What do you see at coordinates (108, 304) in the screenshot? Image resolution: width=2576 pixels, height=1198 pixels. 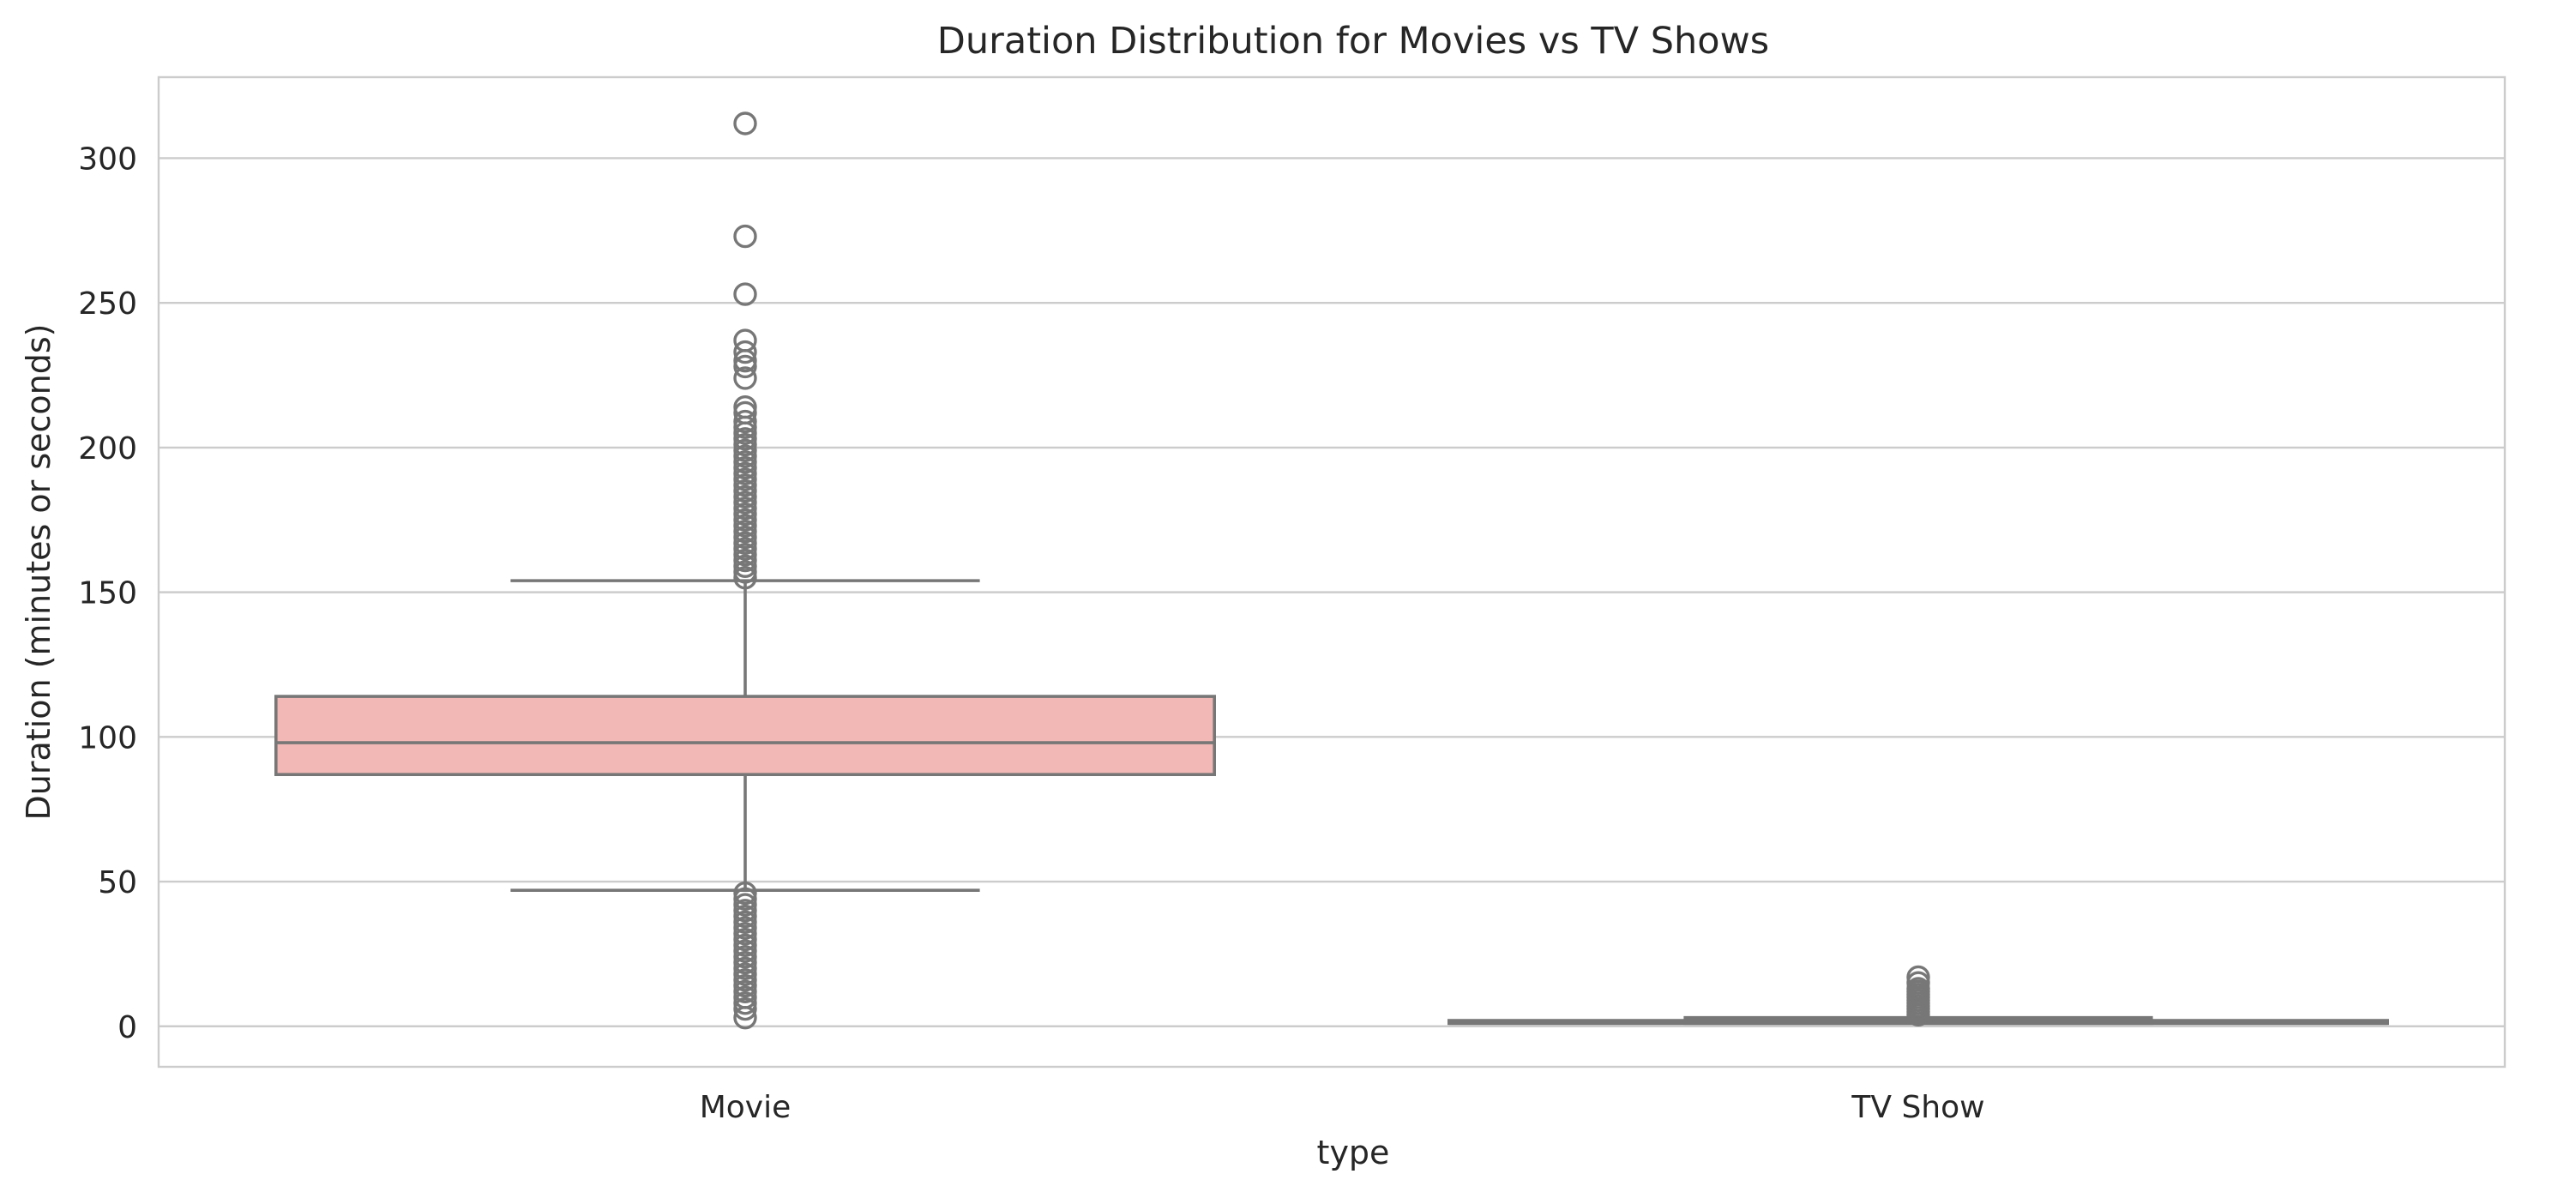 I see `y-tick-label: 250` at bounding box center [108, 304].